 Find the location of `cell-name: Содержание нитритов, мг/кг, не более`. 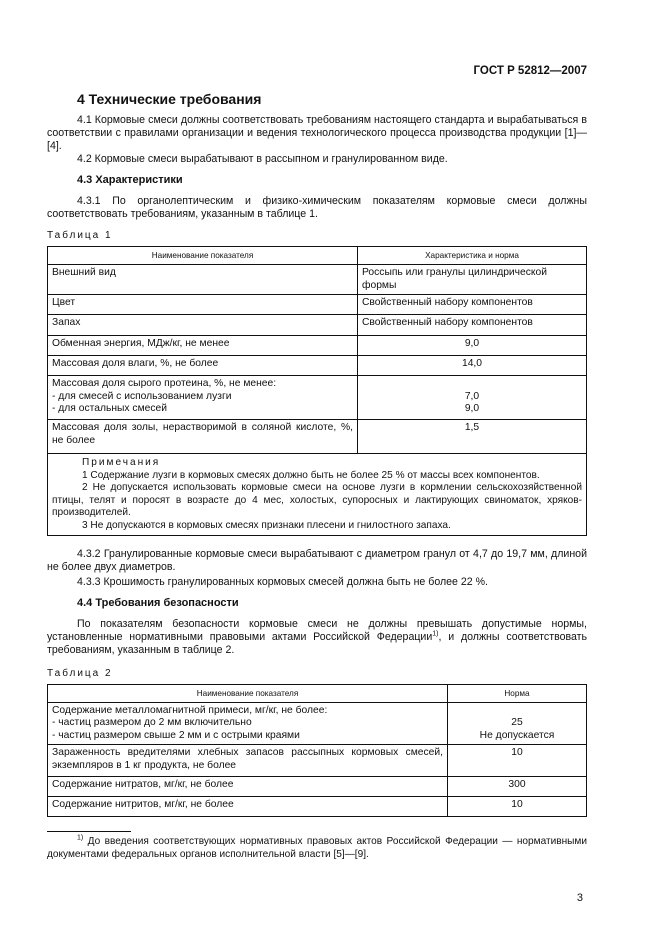

cell-name: Содержание нитритов, мг/кг, не более is located at coordinates (247, 807).